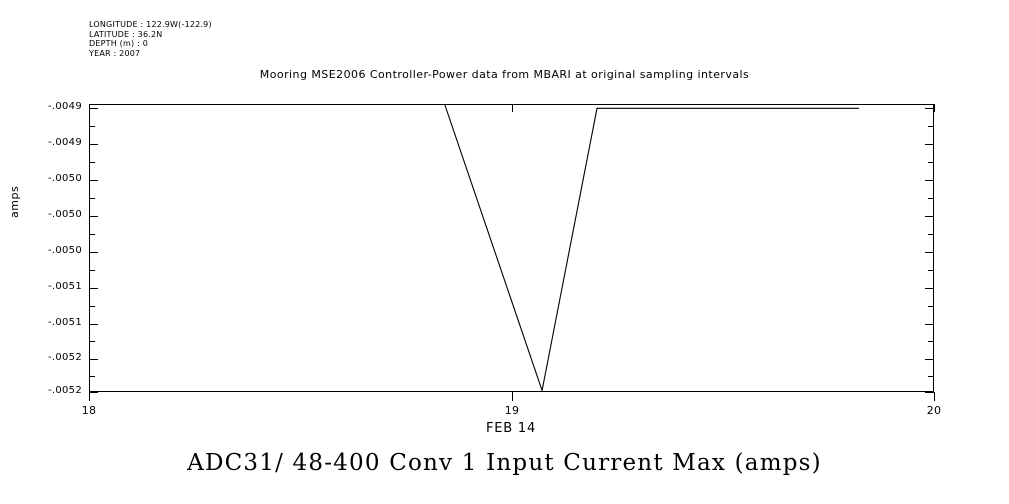 This screenshot has height=504, width=1009. What do you see at coordinates (14, 201) in the screenshot?
I see `y-axis-label: amps` at bounding box center [14, 201].